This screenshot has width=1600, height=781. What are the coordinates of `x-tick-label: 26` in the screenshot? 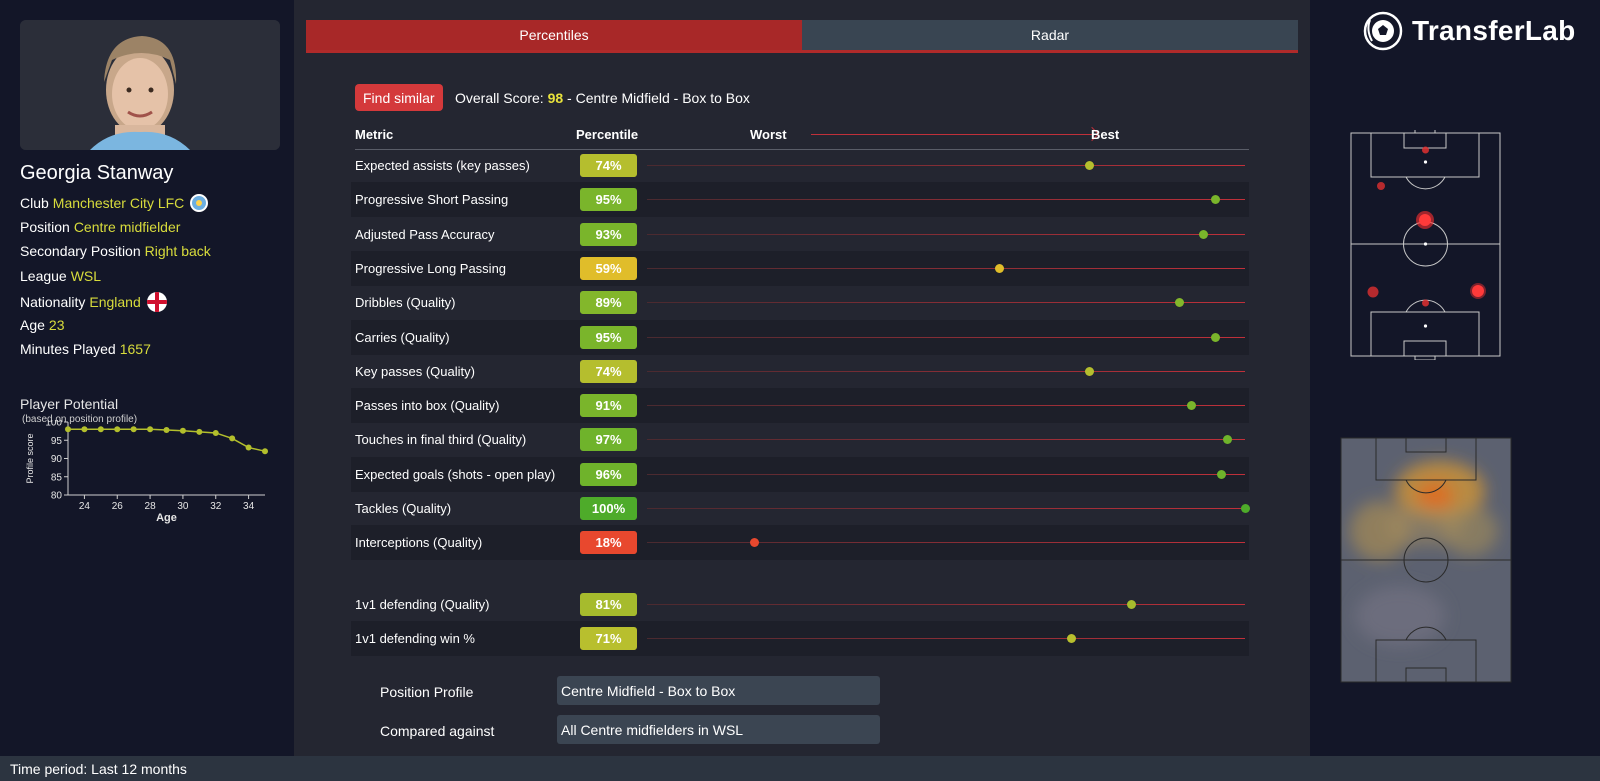 It's located at (118, 506).